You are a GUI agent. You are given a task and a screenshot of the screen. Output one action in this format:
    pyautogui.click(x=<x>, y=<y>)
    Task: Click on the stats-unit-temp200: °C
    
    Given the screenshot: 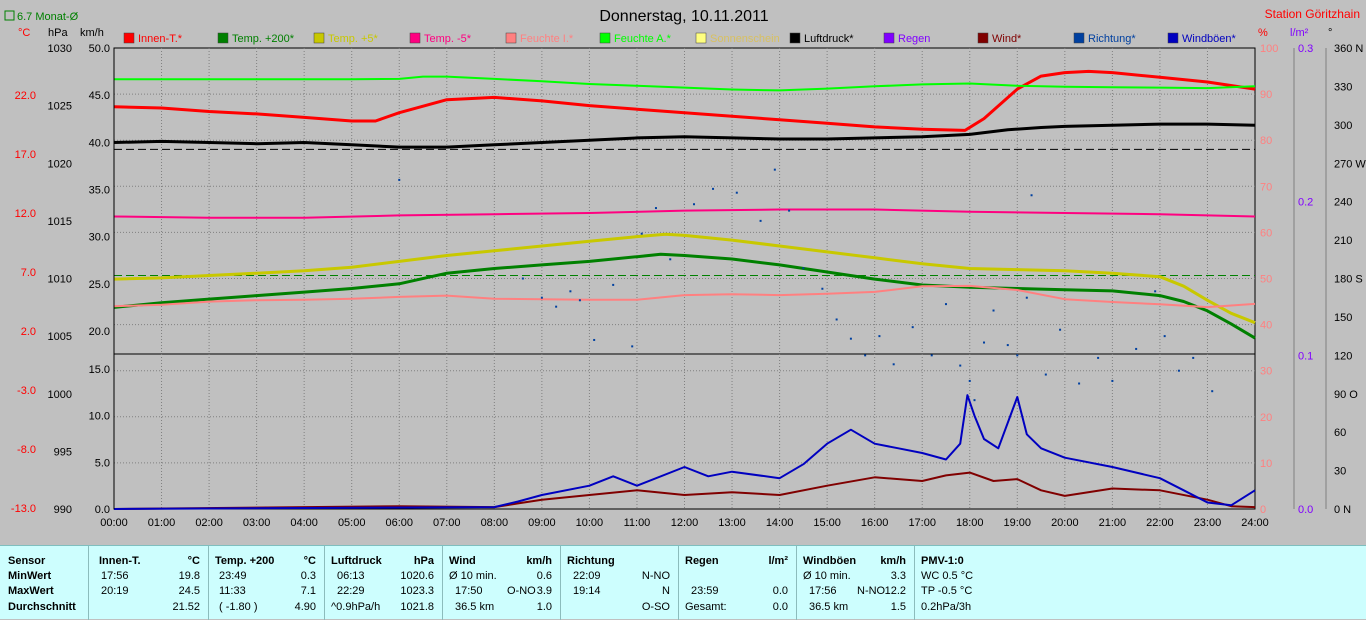 What is the action you would take?
    pyautogui.click(x=309, y=561)
    